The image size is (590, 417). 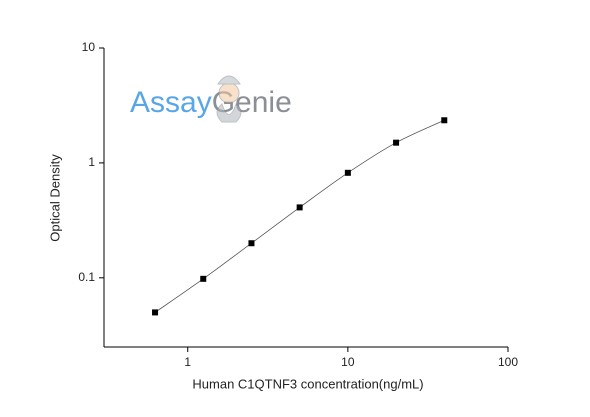 I want to click on x-tick-label: 10, so click(x=348, y=362).